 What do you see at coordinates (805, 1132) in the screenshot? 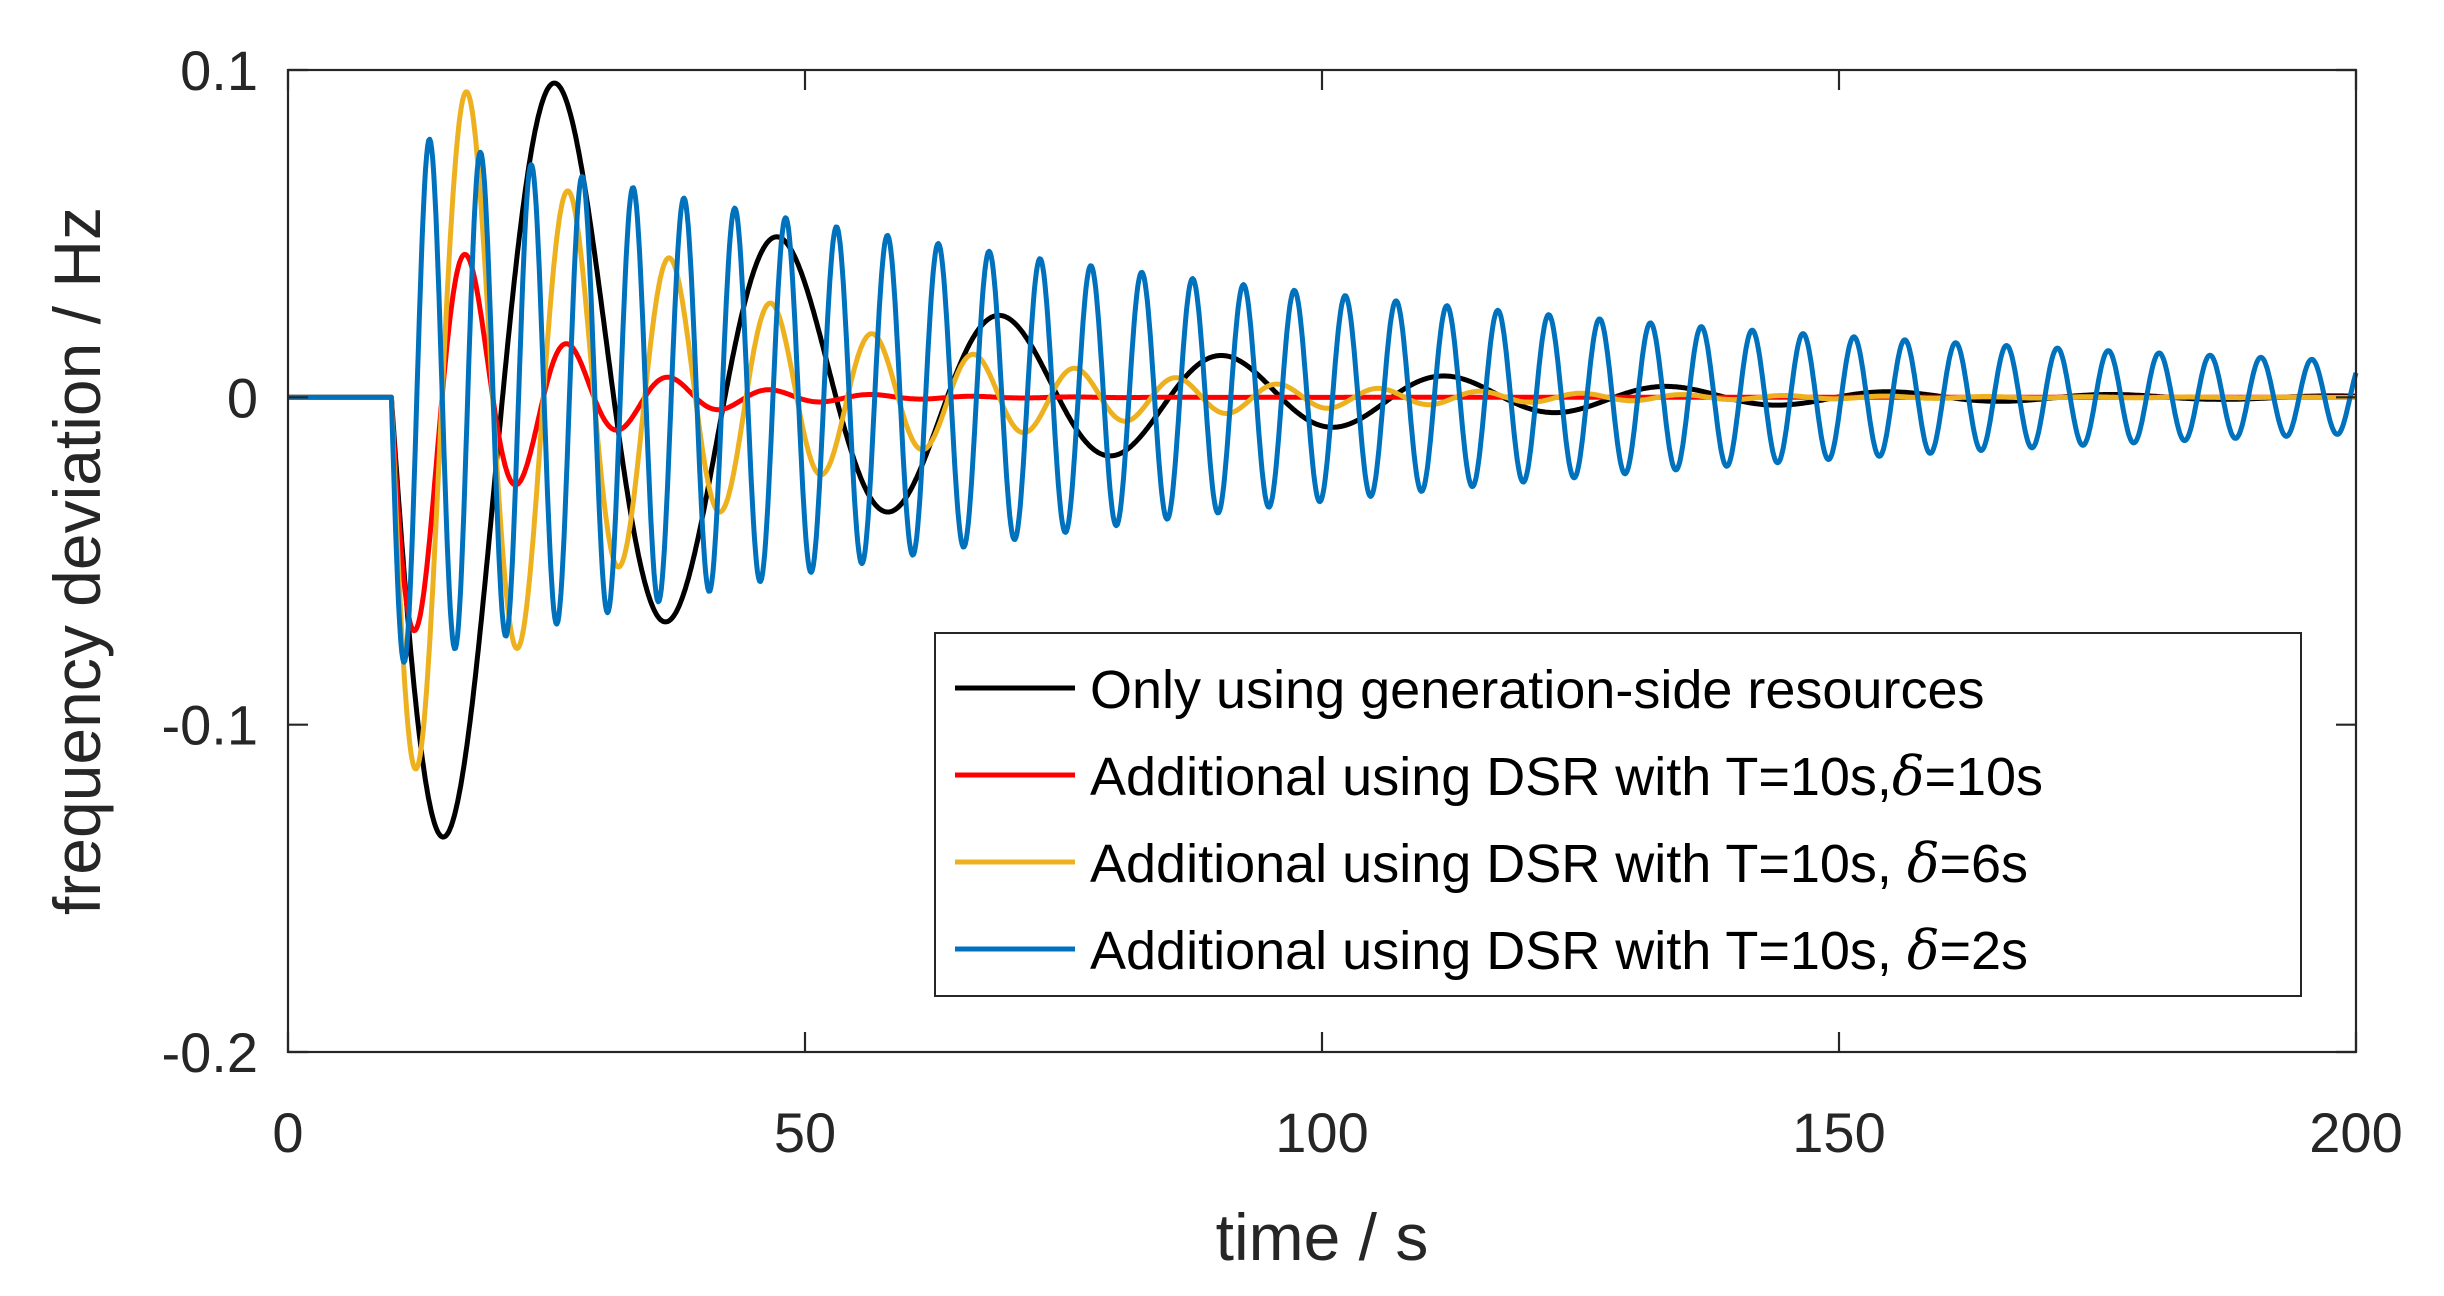
I see `x-tick-label: 50` at bounding box center [805, 1132].